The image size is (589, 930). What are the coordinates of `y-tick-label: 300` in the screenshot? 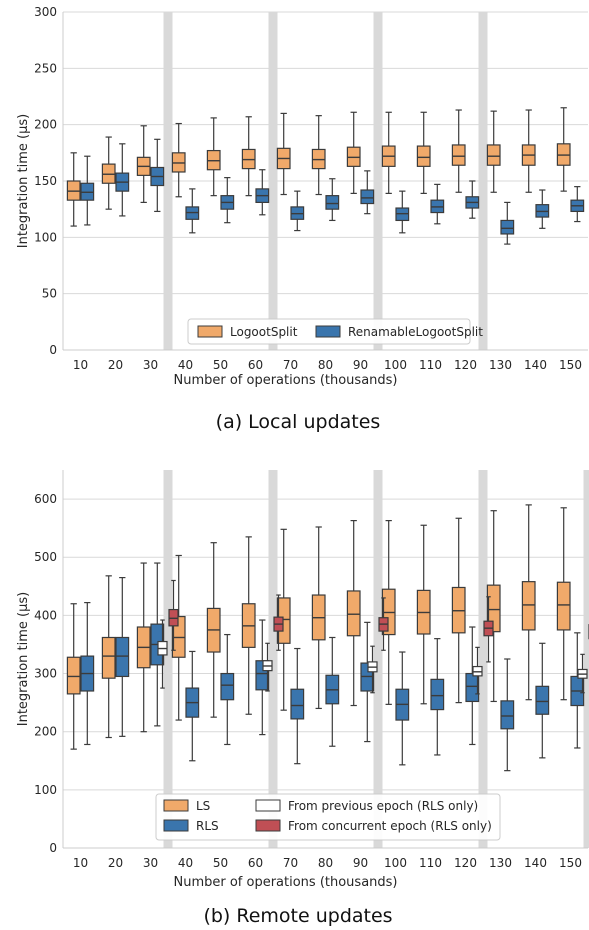 It's located at (45, 12).